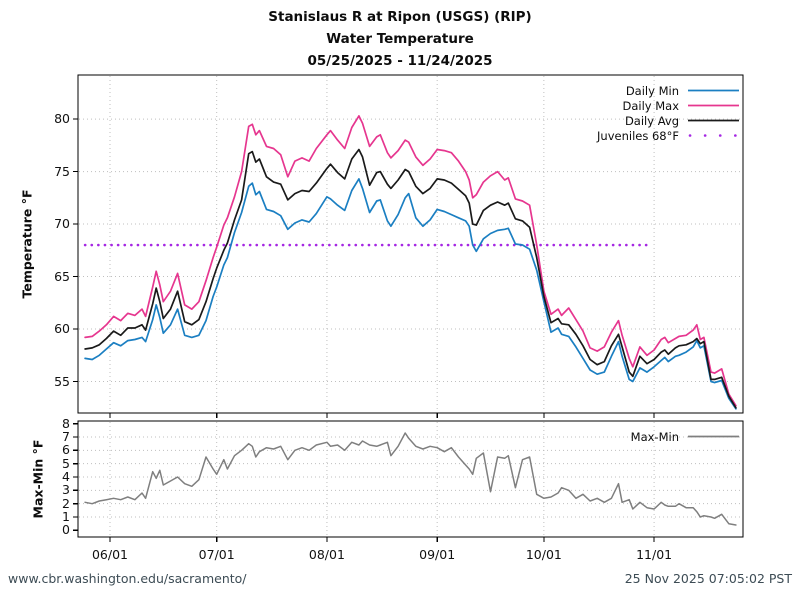 The image size is (800, 600). I want to click on x-tick-label: 06/01, so click(110, 554).